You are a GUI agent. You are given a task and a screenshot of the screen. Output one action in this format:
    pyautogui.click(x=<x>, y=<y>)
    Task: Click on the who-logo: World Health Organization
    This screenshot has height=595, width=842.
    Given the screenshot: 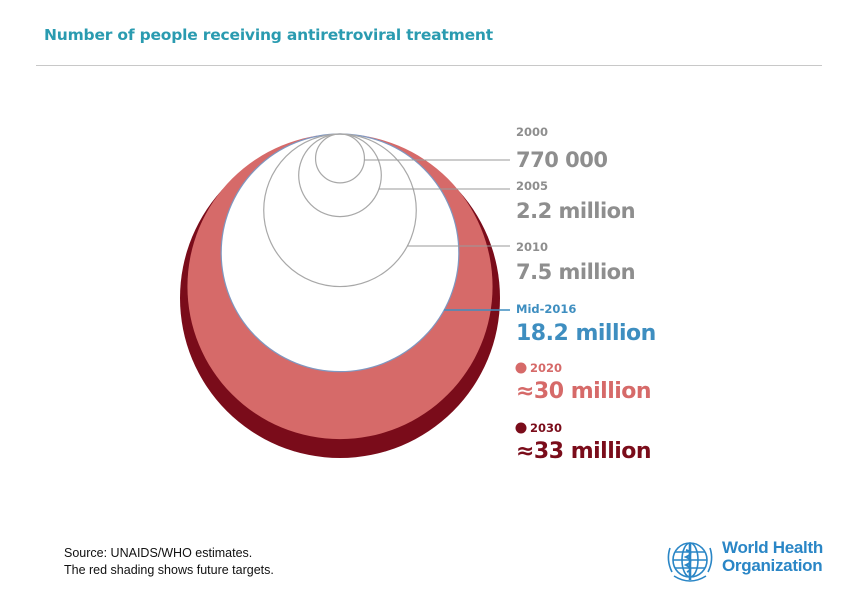 What is the action you would take?
    pyautogui.click(x=744, y=560)
    